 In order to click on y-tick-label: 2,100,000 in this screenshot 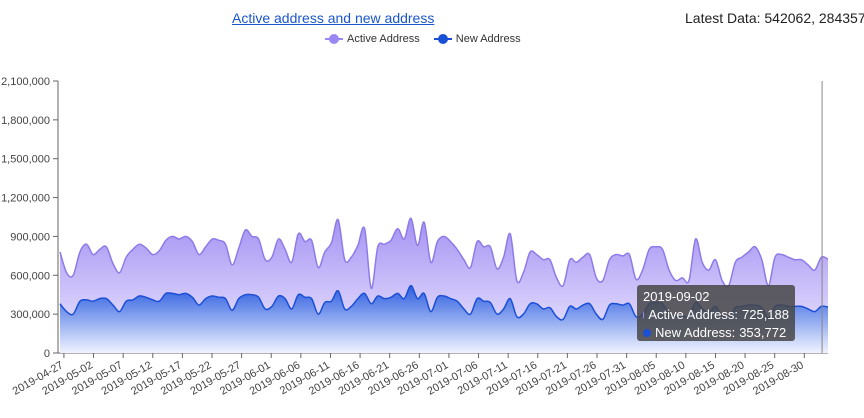, I will do `click(25, 82)`.